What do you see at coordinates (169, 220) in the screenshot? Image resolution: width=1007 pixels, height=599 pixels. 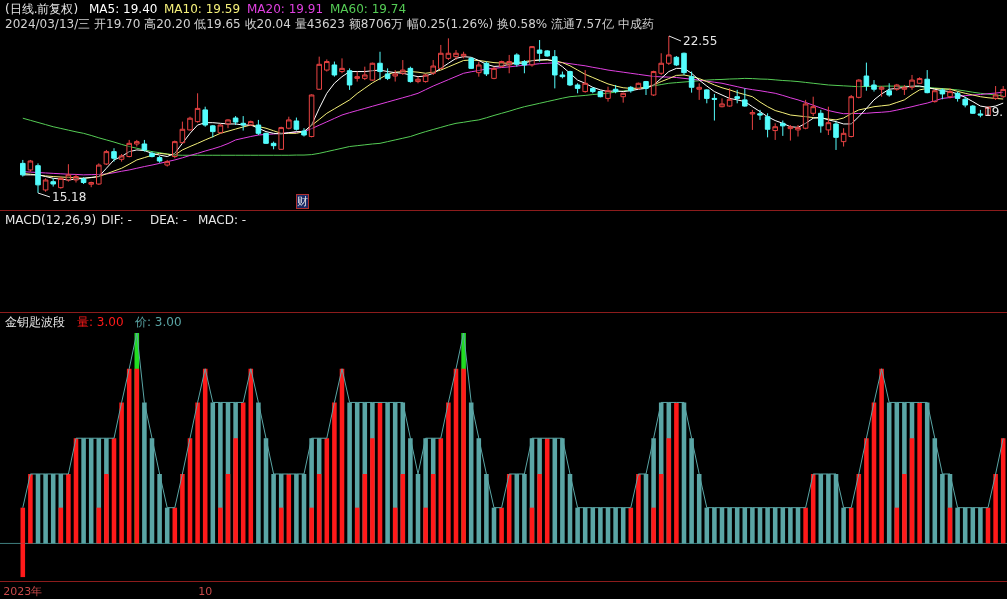 I see `text: DEA: -` at bounding box center [169, 220].